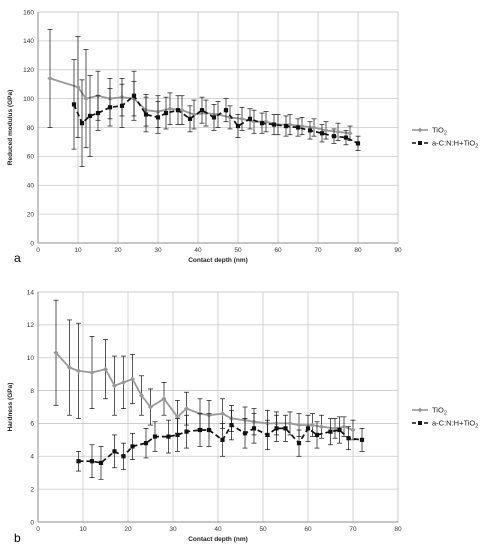 The height and width of the screenshot is (550, 488). What do you see at coordinates (358, 250) in the screenshot?
I see `x-tick-label: 80` at bounding box center [358, 250].